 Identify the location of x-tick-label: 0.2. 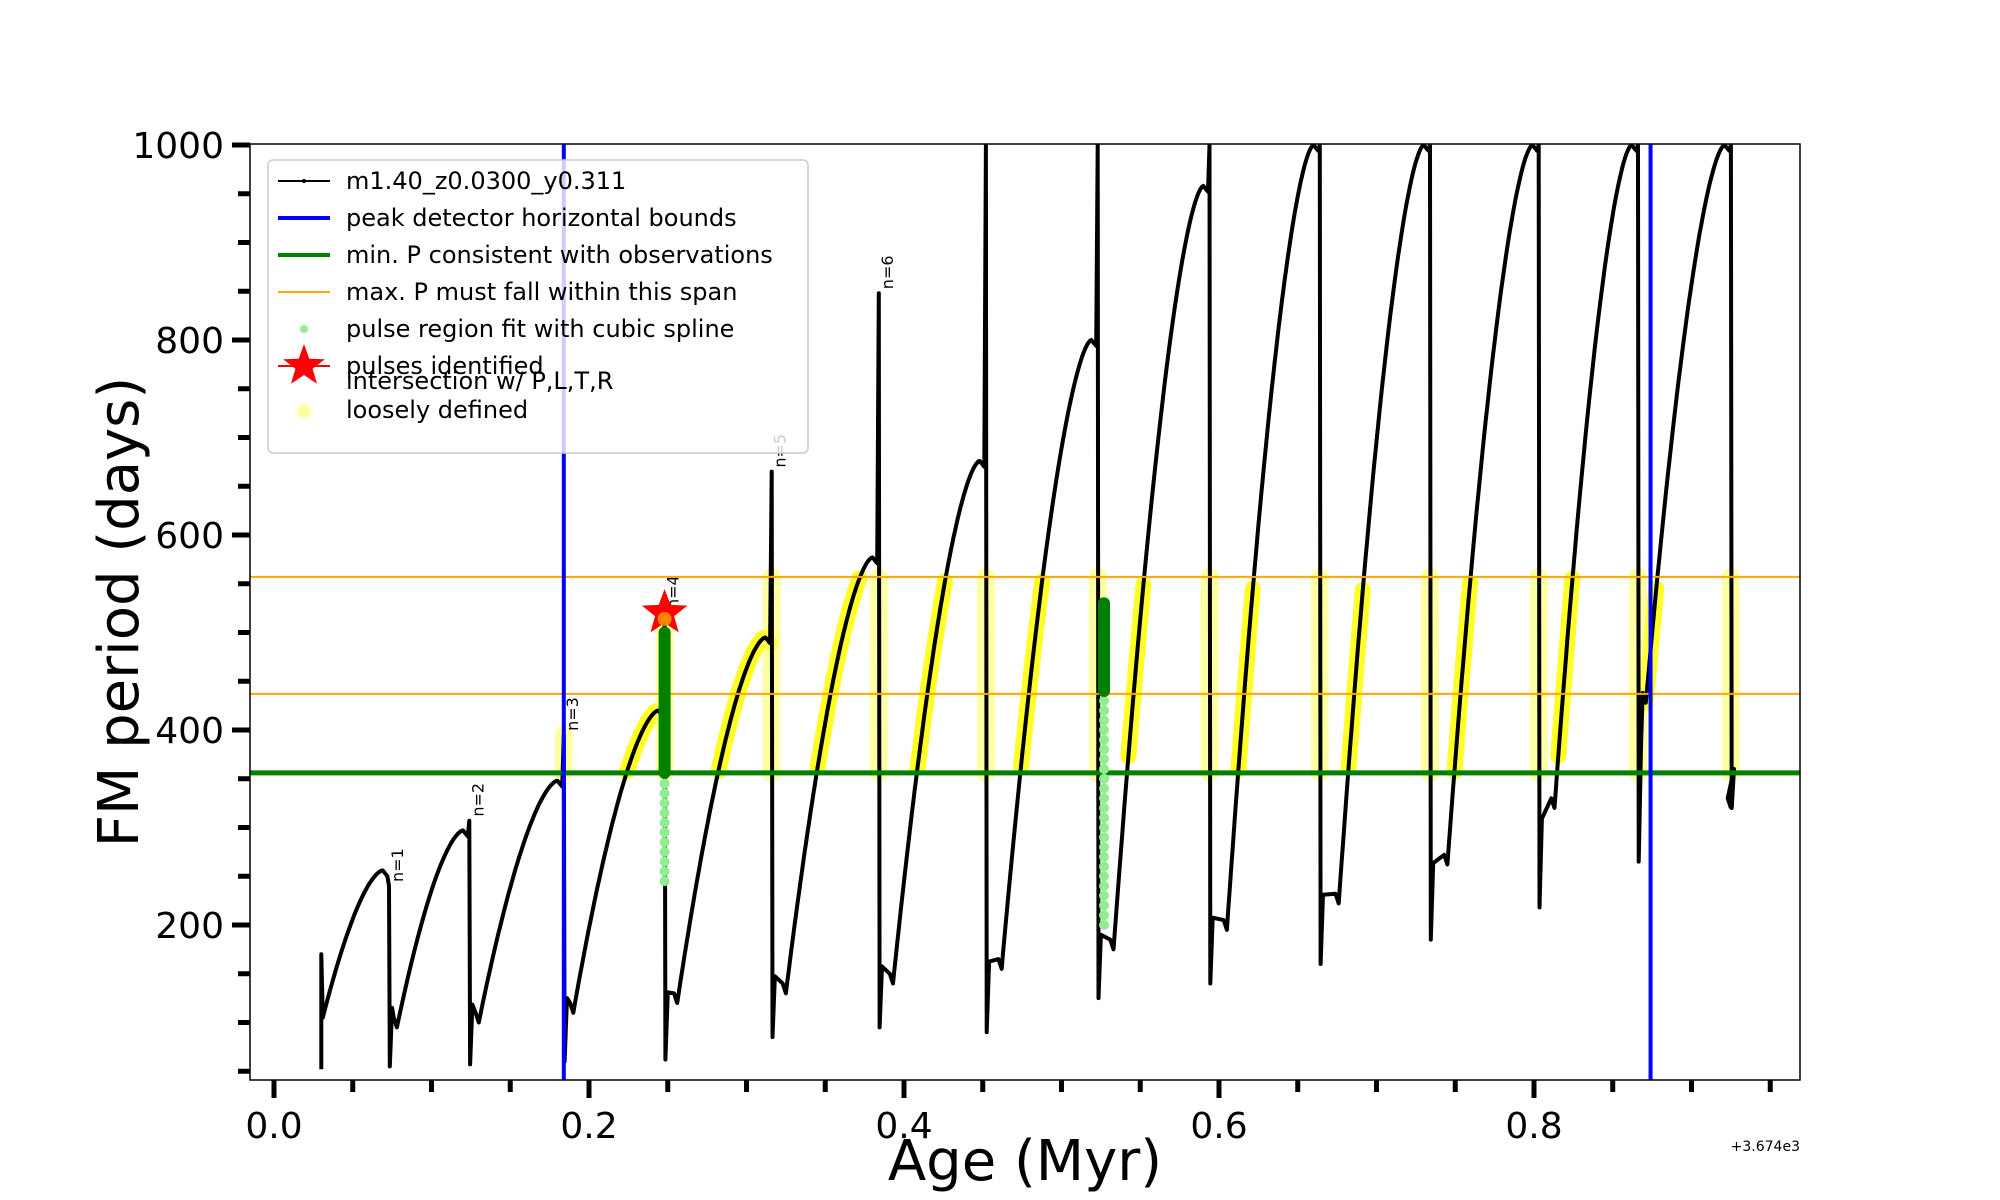
(588, 1126).